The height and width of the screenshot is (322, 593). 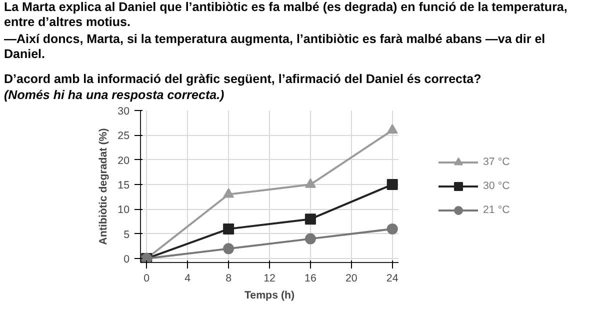 What do you see at coordinates (270, 296) in the screenshot?
I see `x-axis-title: Temps (h)` at bounding box center [270, 296].